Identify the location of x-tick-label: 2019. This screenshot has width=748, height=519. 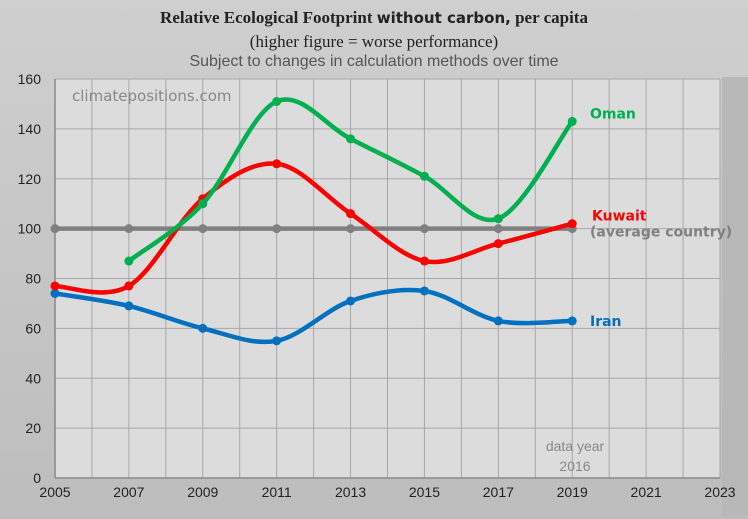
(572, 492).